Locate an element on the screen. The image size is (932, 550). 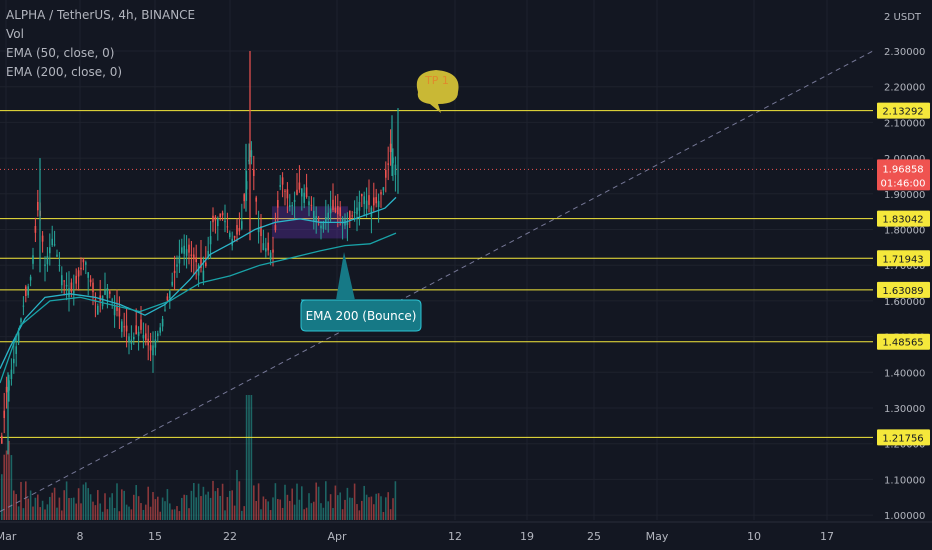
vol-indicator-label: Vol is located at coordinates (15, 34).